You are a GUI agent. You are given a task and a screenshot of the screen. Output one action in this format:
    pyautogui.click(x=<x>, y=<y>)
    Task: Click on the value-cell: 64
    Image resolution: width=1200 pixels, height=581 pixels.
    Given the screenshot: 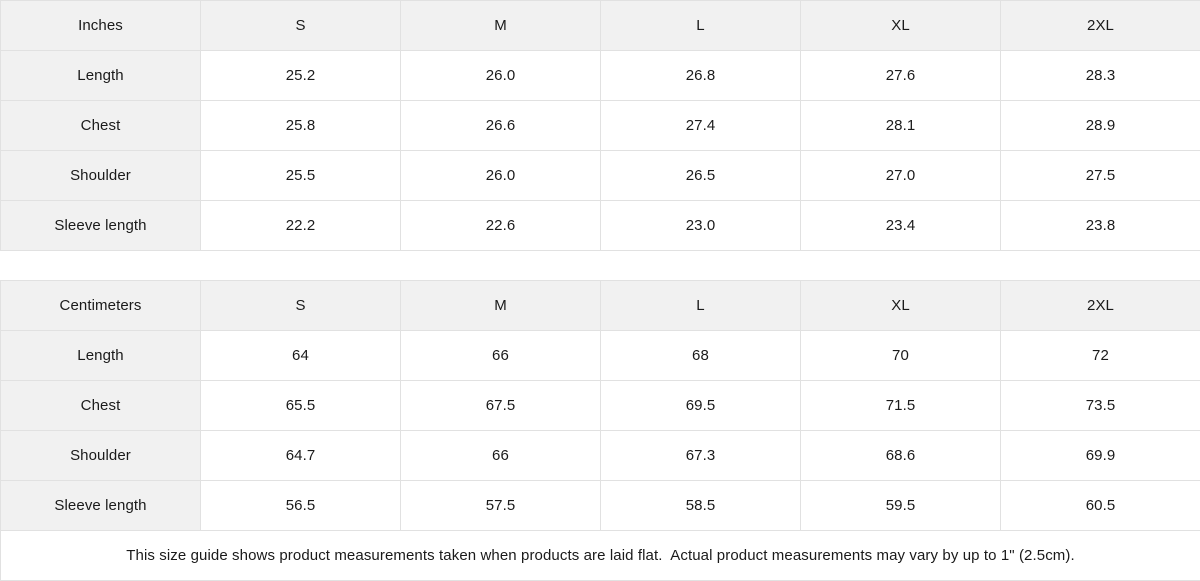 What is the action you would take?
    pyautogui.click(x=301, y=356)
    